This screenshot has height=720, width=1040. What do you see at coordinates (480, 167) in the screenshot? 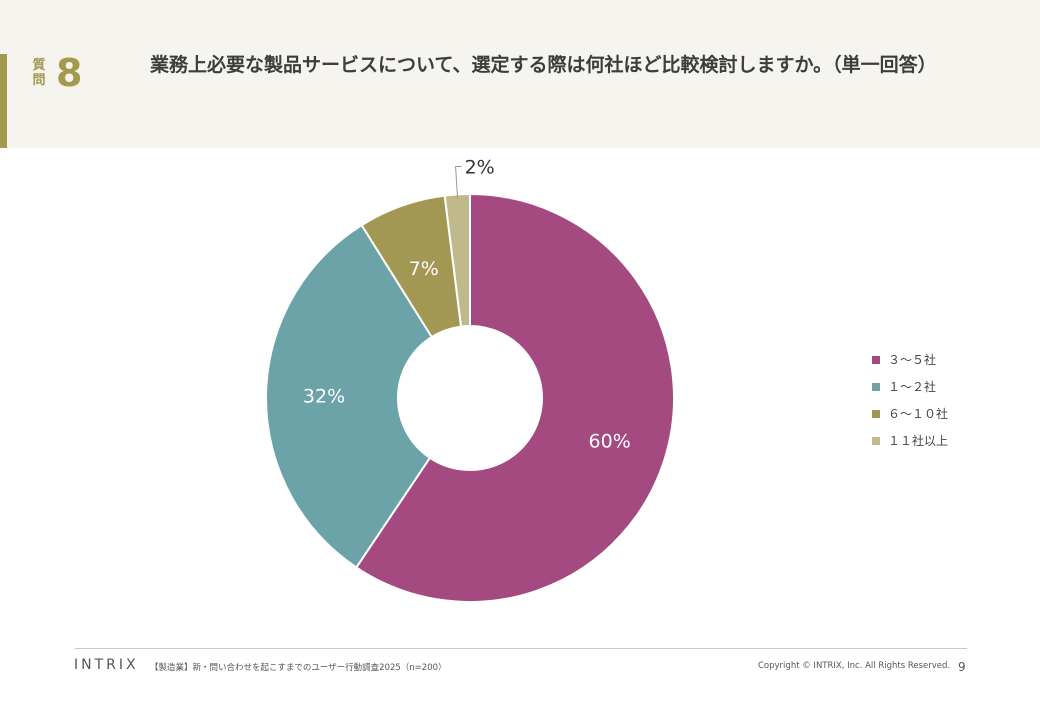
I see `slice-data-label: 2%` at bounding box center [480, 167].